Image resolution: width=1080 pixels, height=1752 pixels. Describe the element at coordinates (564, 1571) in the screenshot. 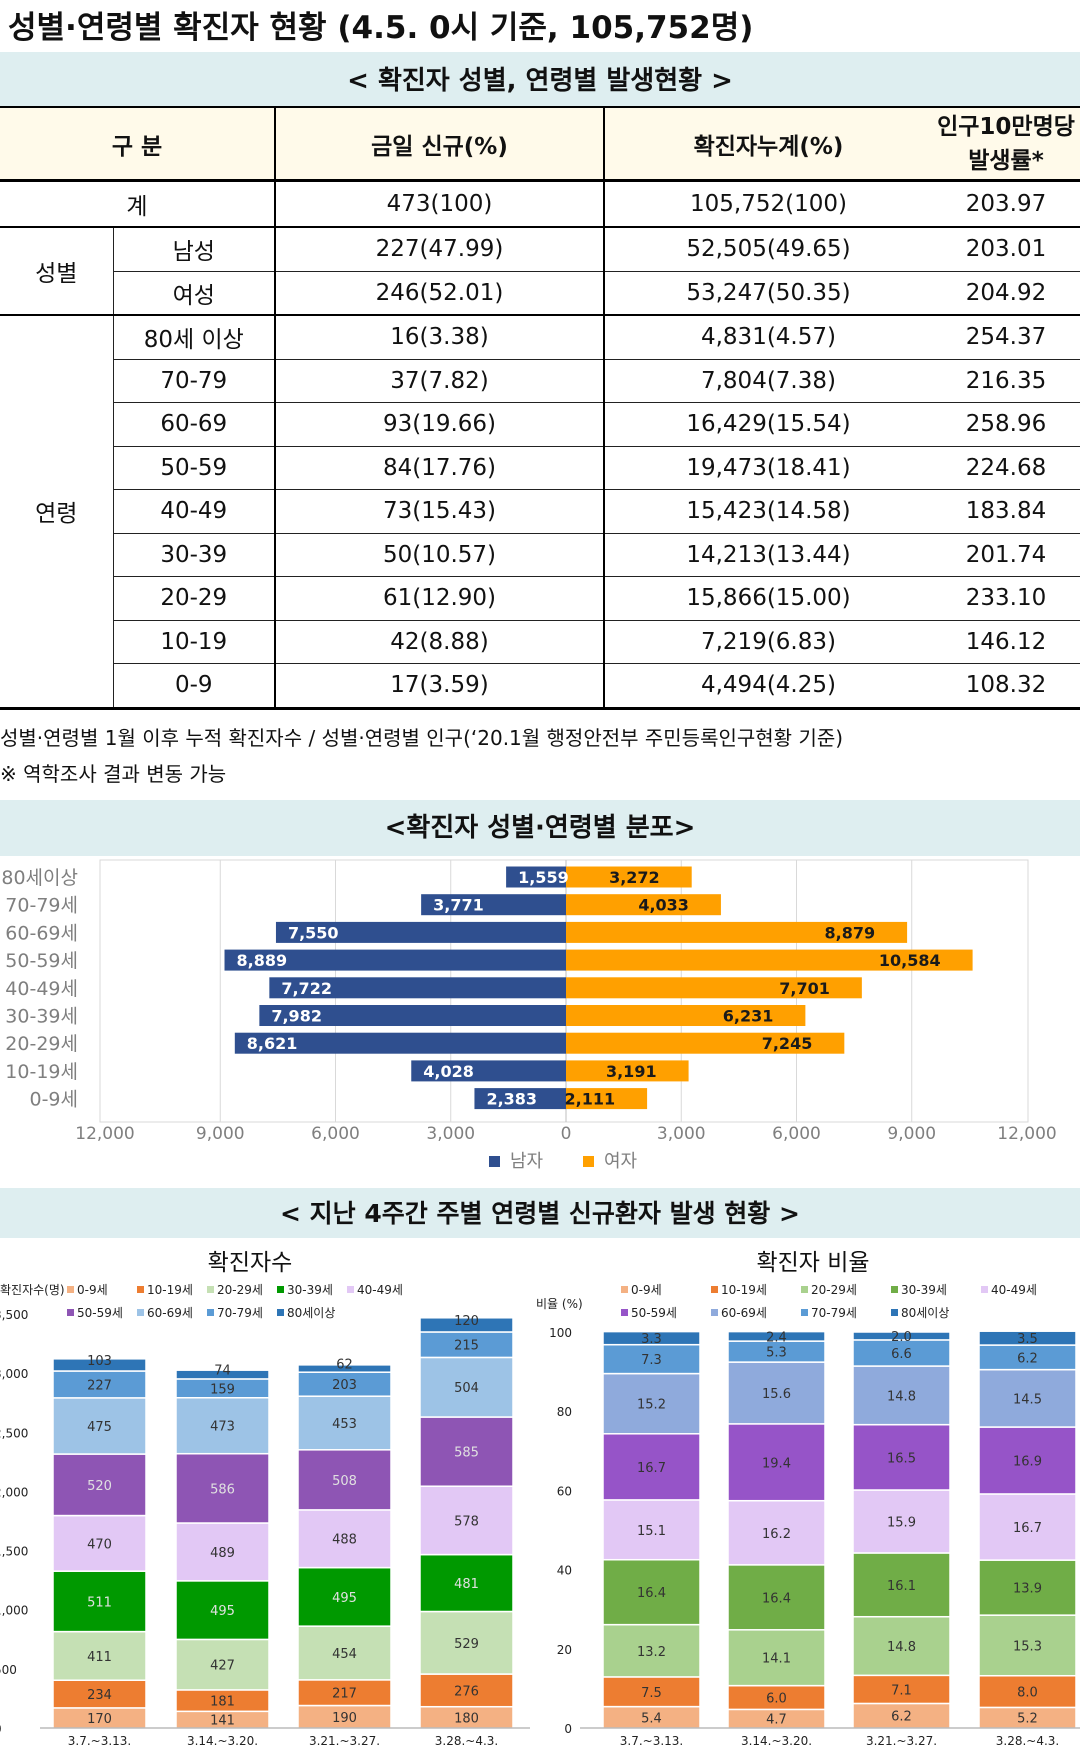

I see `y-tick-label: 40` at that location.